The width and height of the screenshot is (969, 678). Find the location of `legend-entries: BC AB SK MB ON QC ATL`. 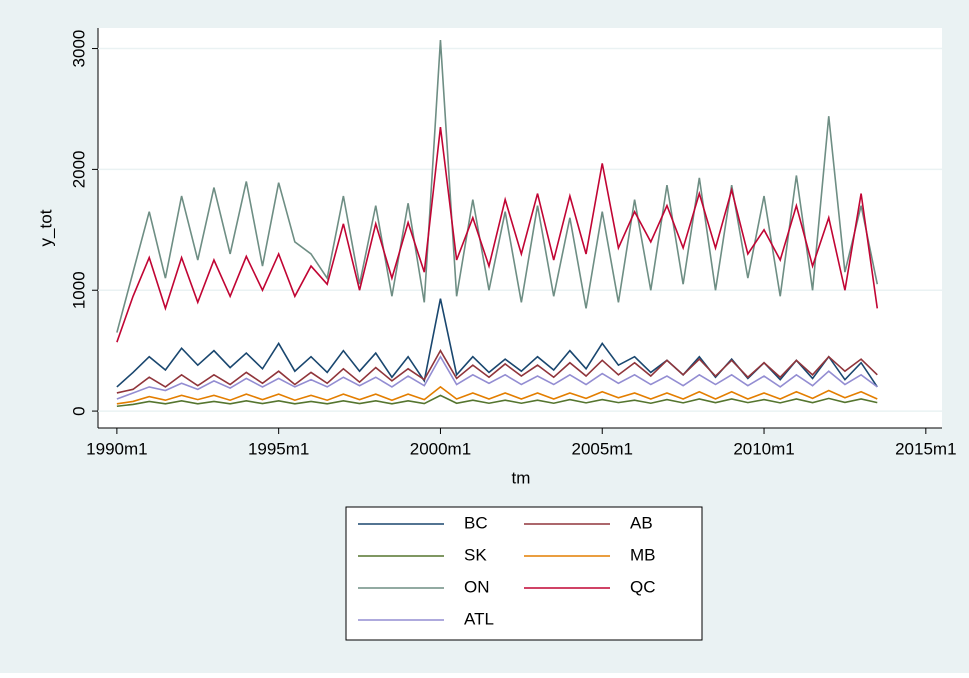

legend-entries: BC AB SK MB ON QC ATL is located at coordinates (507, 570).